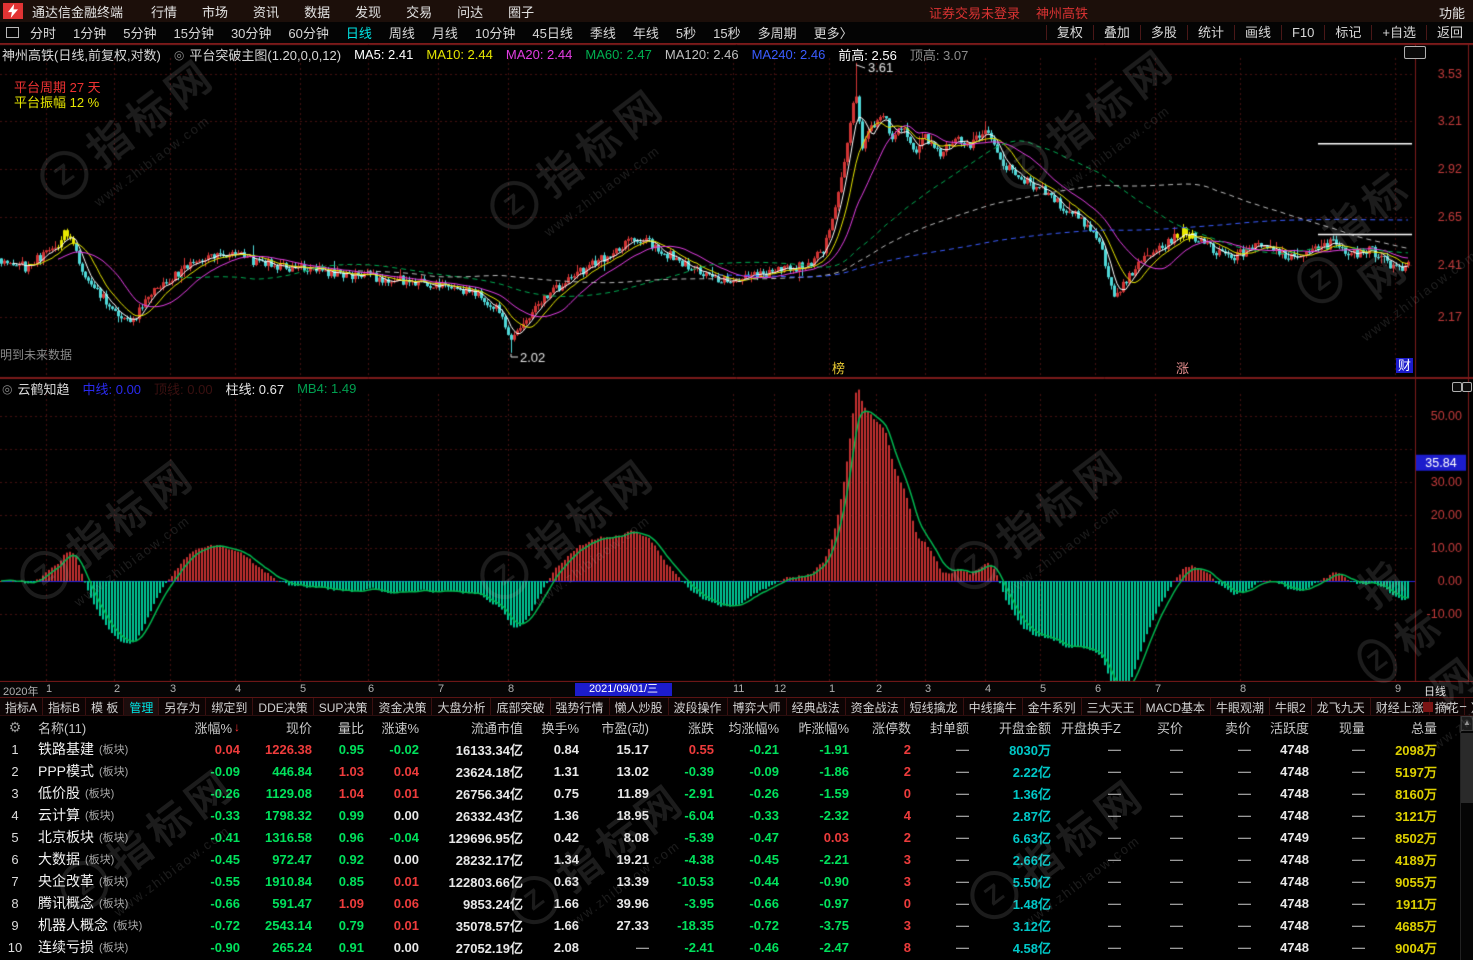 The width and height of the screenshot is (1473, 960). Describe the element at coordinates (59, 815) in the screenshot. I see `sector-name: 云计算` at that location.